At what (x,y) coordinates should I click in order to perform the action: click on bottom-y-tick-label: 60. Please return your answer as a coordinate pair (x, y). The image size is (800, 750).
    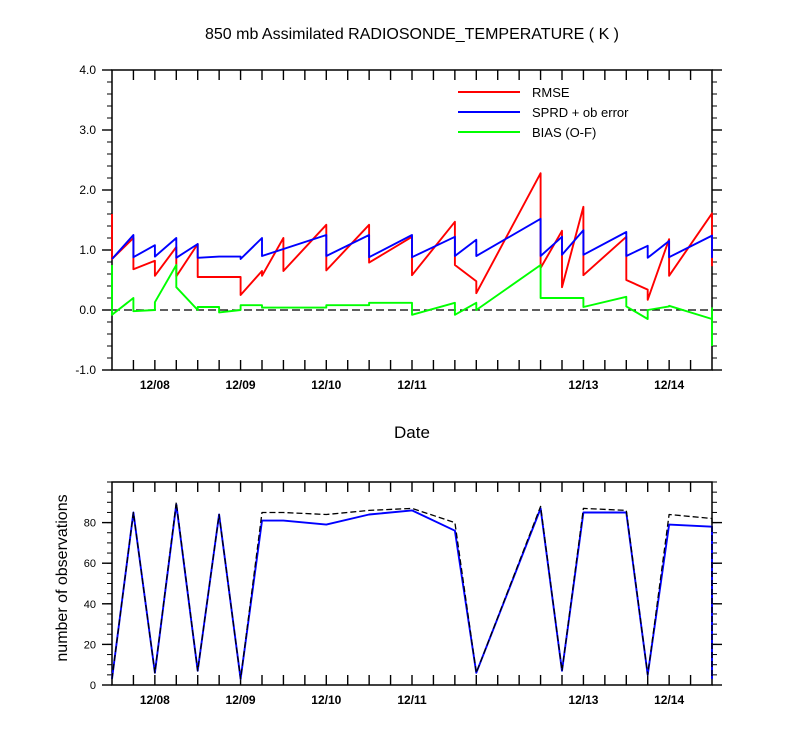
    Looking at the image, I should click on (90, 564).